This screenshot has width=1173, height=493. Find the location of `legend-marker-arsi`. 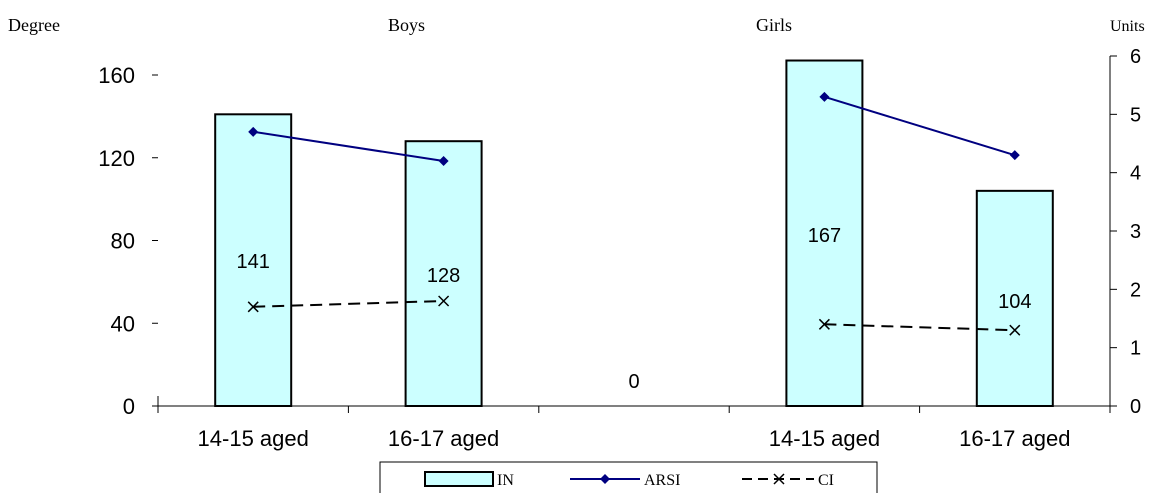

legend-marker-arsi is located at coordinates (605, 479).